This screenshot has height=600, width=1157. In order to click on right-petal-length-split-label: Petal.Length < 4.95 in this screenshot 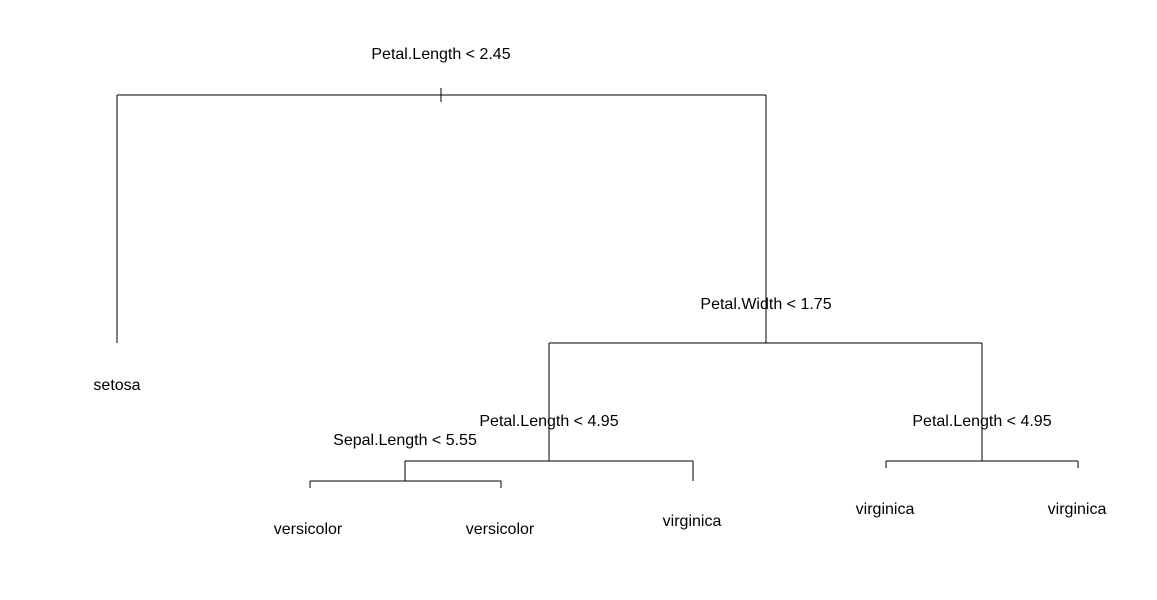, I will do `click(981, 421)`.